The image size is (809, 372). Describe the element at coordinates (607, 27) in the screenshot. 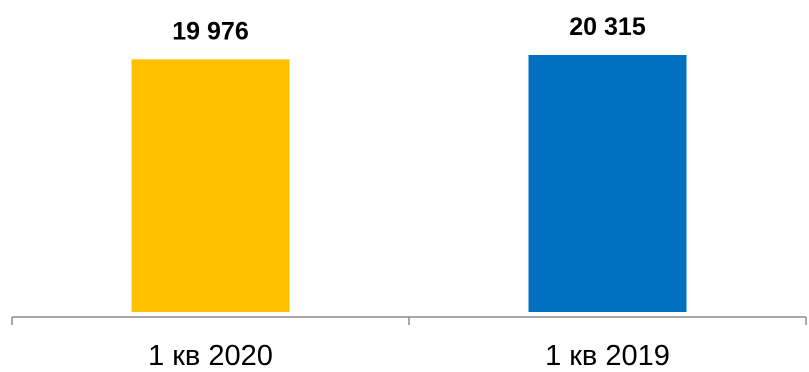

I see `value-label-1: 20 315` at that location.